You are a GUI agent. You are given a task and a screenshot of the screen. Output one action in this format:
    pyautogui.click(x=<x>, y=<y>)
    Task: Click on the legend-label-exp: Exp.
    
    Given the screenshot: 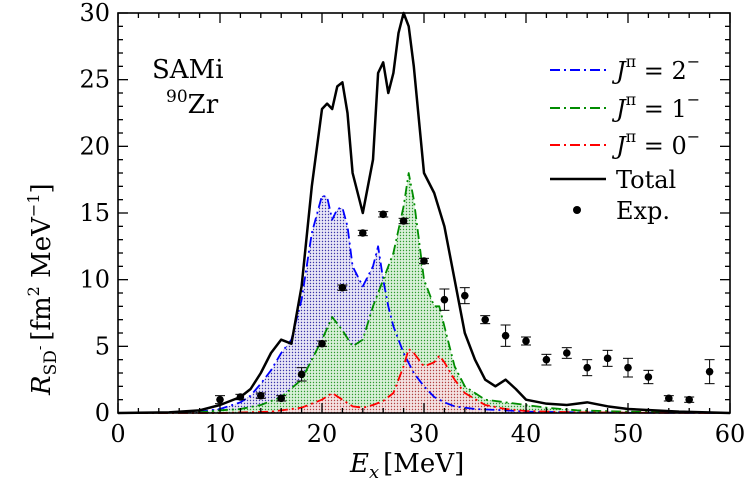 What is the action you would take?
    pyautogui.click(x=643, y=211)
    